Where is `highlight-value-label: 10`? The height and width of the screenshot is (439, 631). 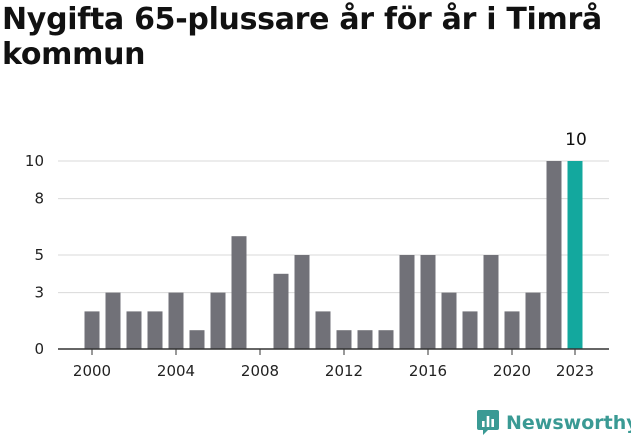 highlight-value-label: 10 is located at coordinates (576, 140).